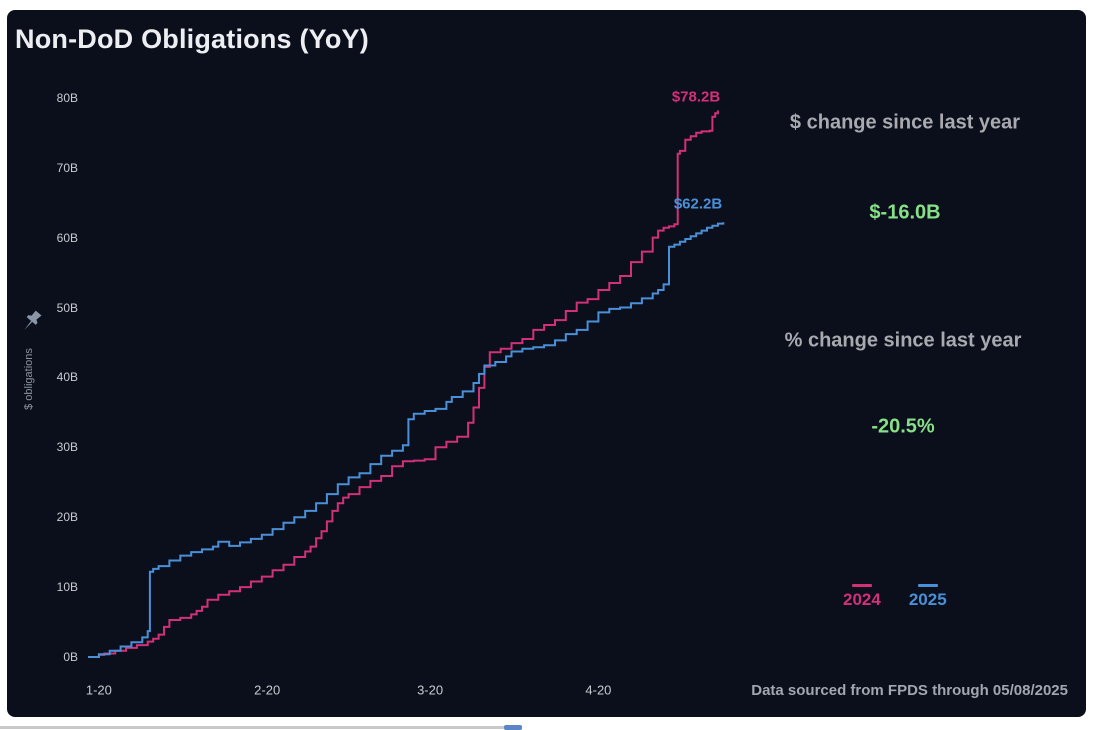  What do you see at coordinates (67, 377) in the screenshot?
I see `y-tick-label: 40B` at bounding box center [67, 377].